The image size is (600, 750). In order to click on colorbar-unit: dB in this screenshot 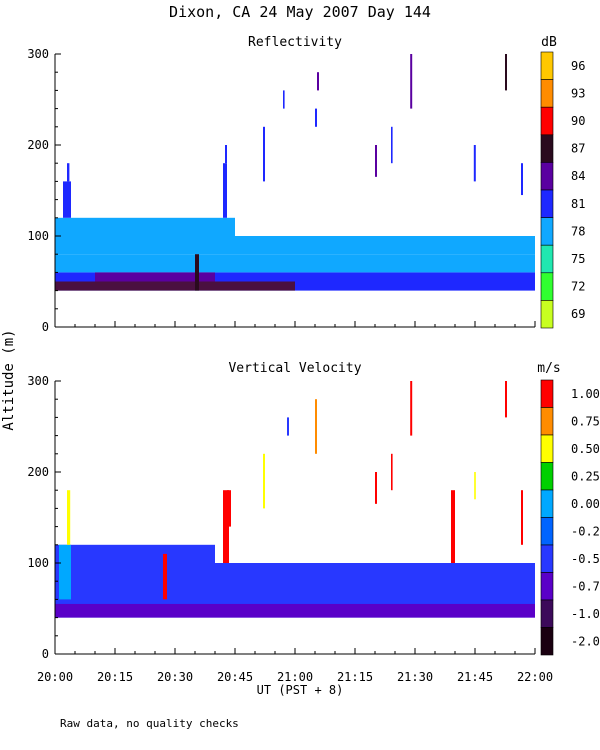, I will do `click(549, 42)`.